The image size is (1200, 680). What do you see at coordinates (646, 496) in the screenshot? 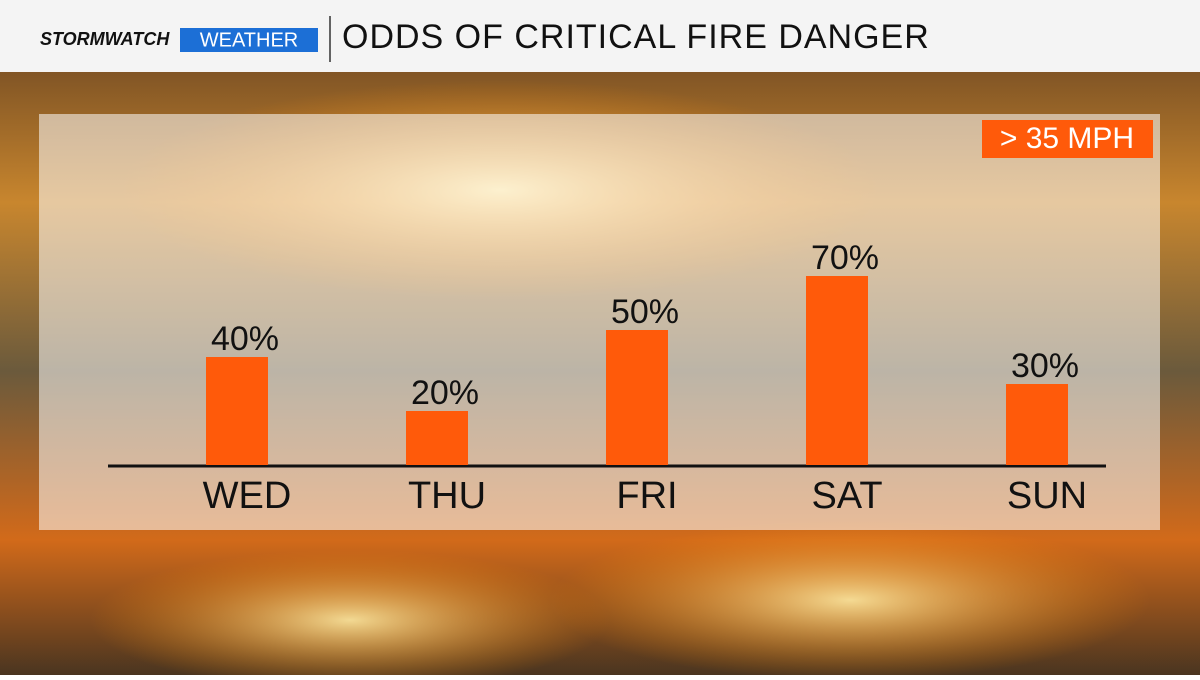
I see `x-tick-label: FRI` at bounding box center [646, 496].